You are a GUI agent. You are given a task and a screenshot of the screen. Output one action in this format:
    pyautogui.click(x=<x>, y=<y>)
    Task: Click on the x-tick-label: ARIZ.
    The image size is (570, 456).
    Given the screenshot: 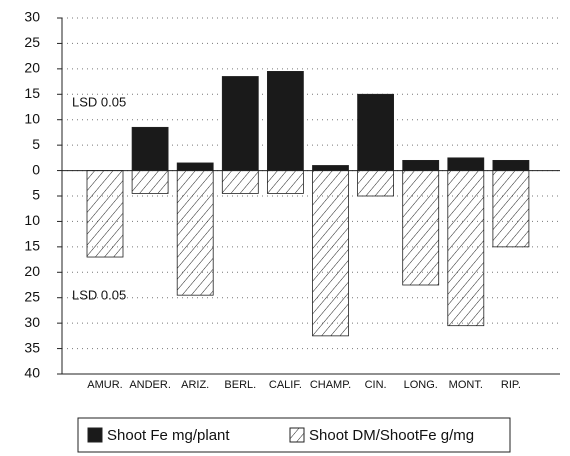 What is the action you would take?
    pyautogui.click(x=195, y=385)
    